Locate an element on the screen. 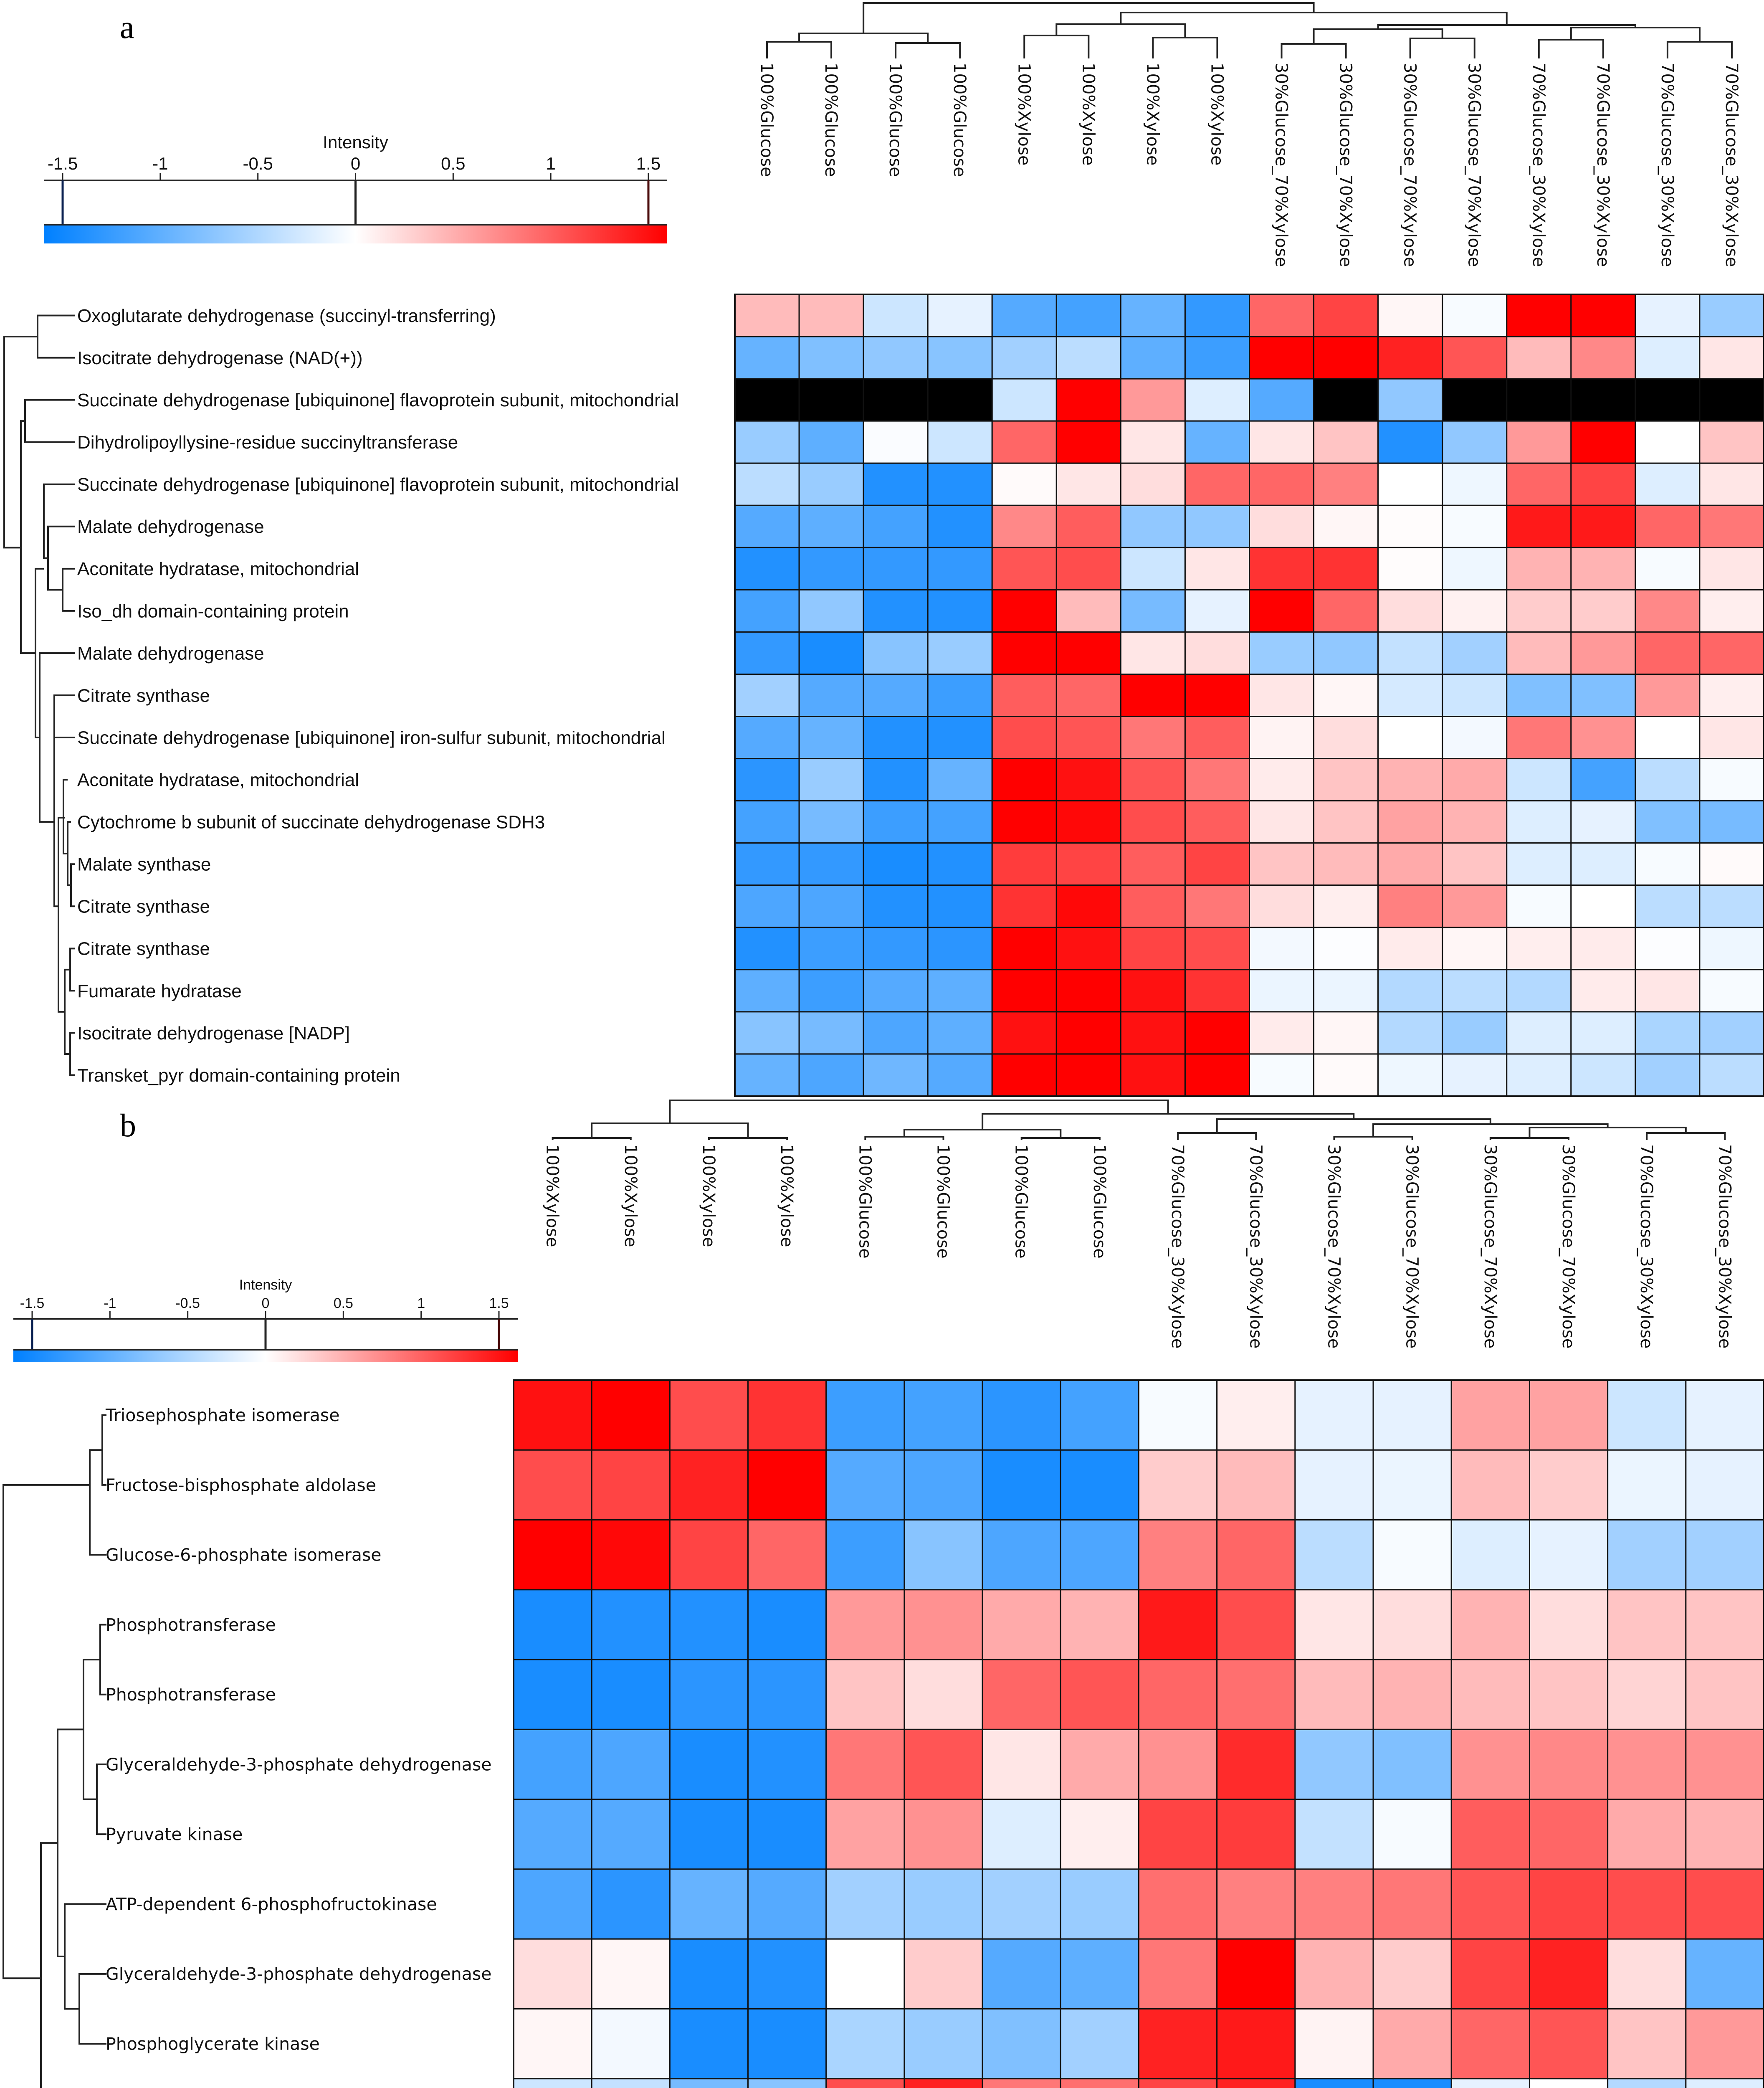  column-label: 30%Glucose_70%Xylose is located at coordinates (1345, 165).